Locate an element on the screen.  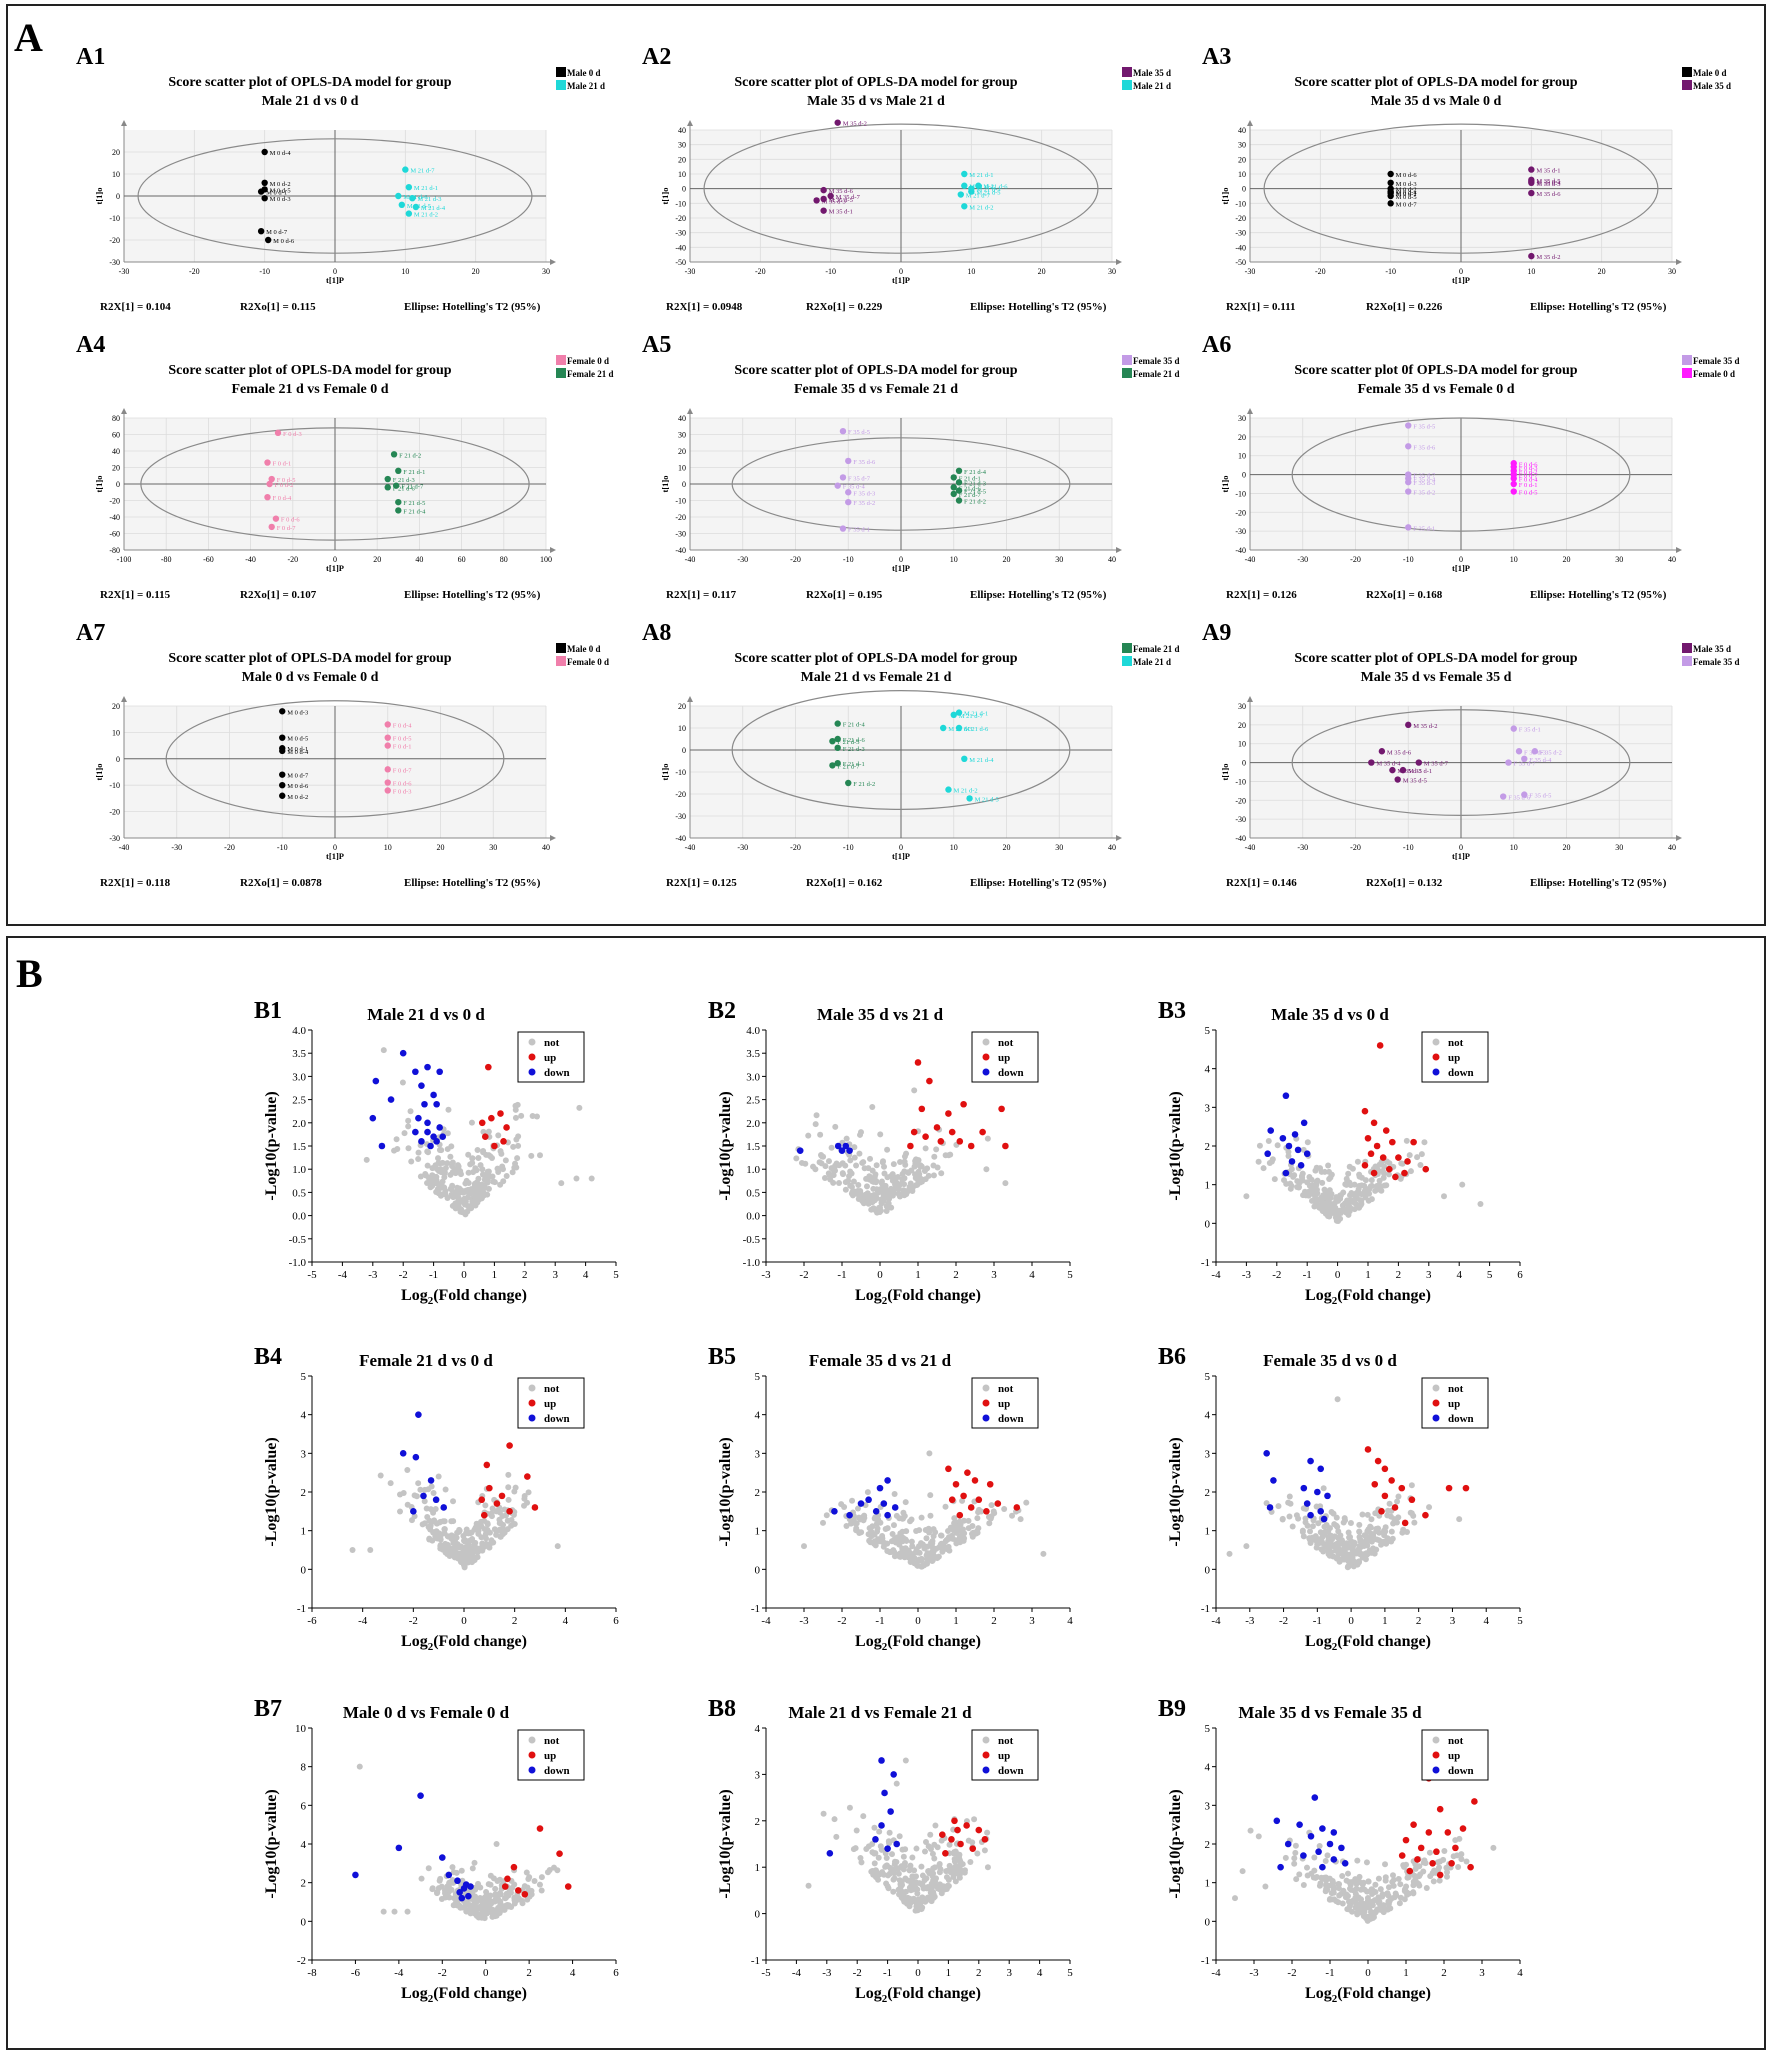
x-axis-arrow is located at coordinates (1679, 838).